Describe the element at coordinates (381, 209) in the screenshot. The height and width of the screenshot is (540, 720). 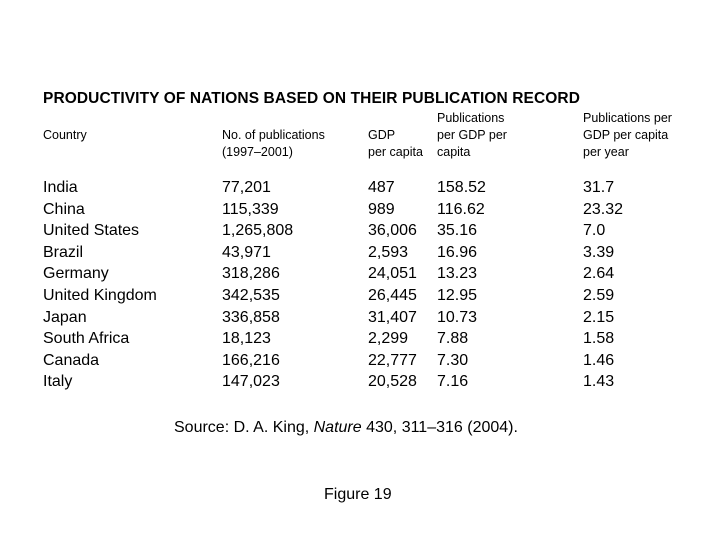
I see `table-cell-gdp: 989` at that location.